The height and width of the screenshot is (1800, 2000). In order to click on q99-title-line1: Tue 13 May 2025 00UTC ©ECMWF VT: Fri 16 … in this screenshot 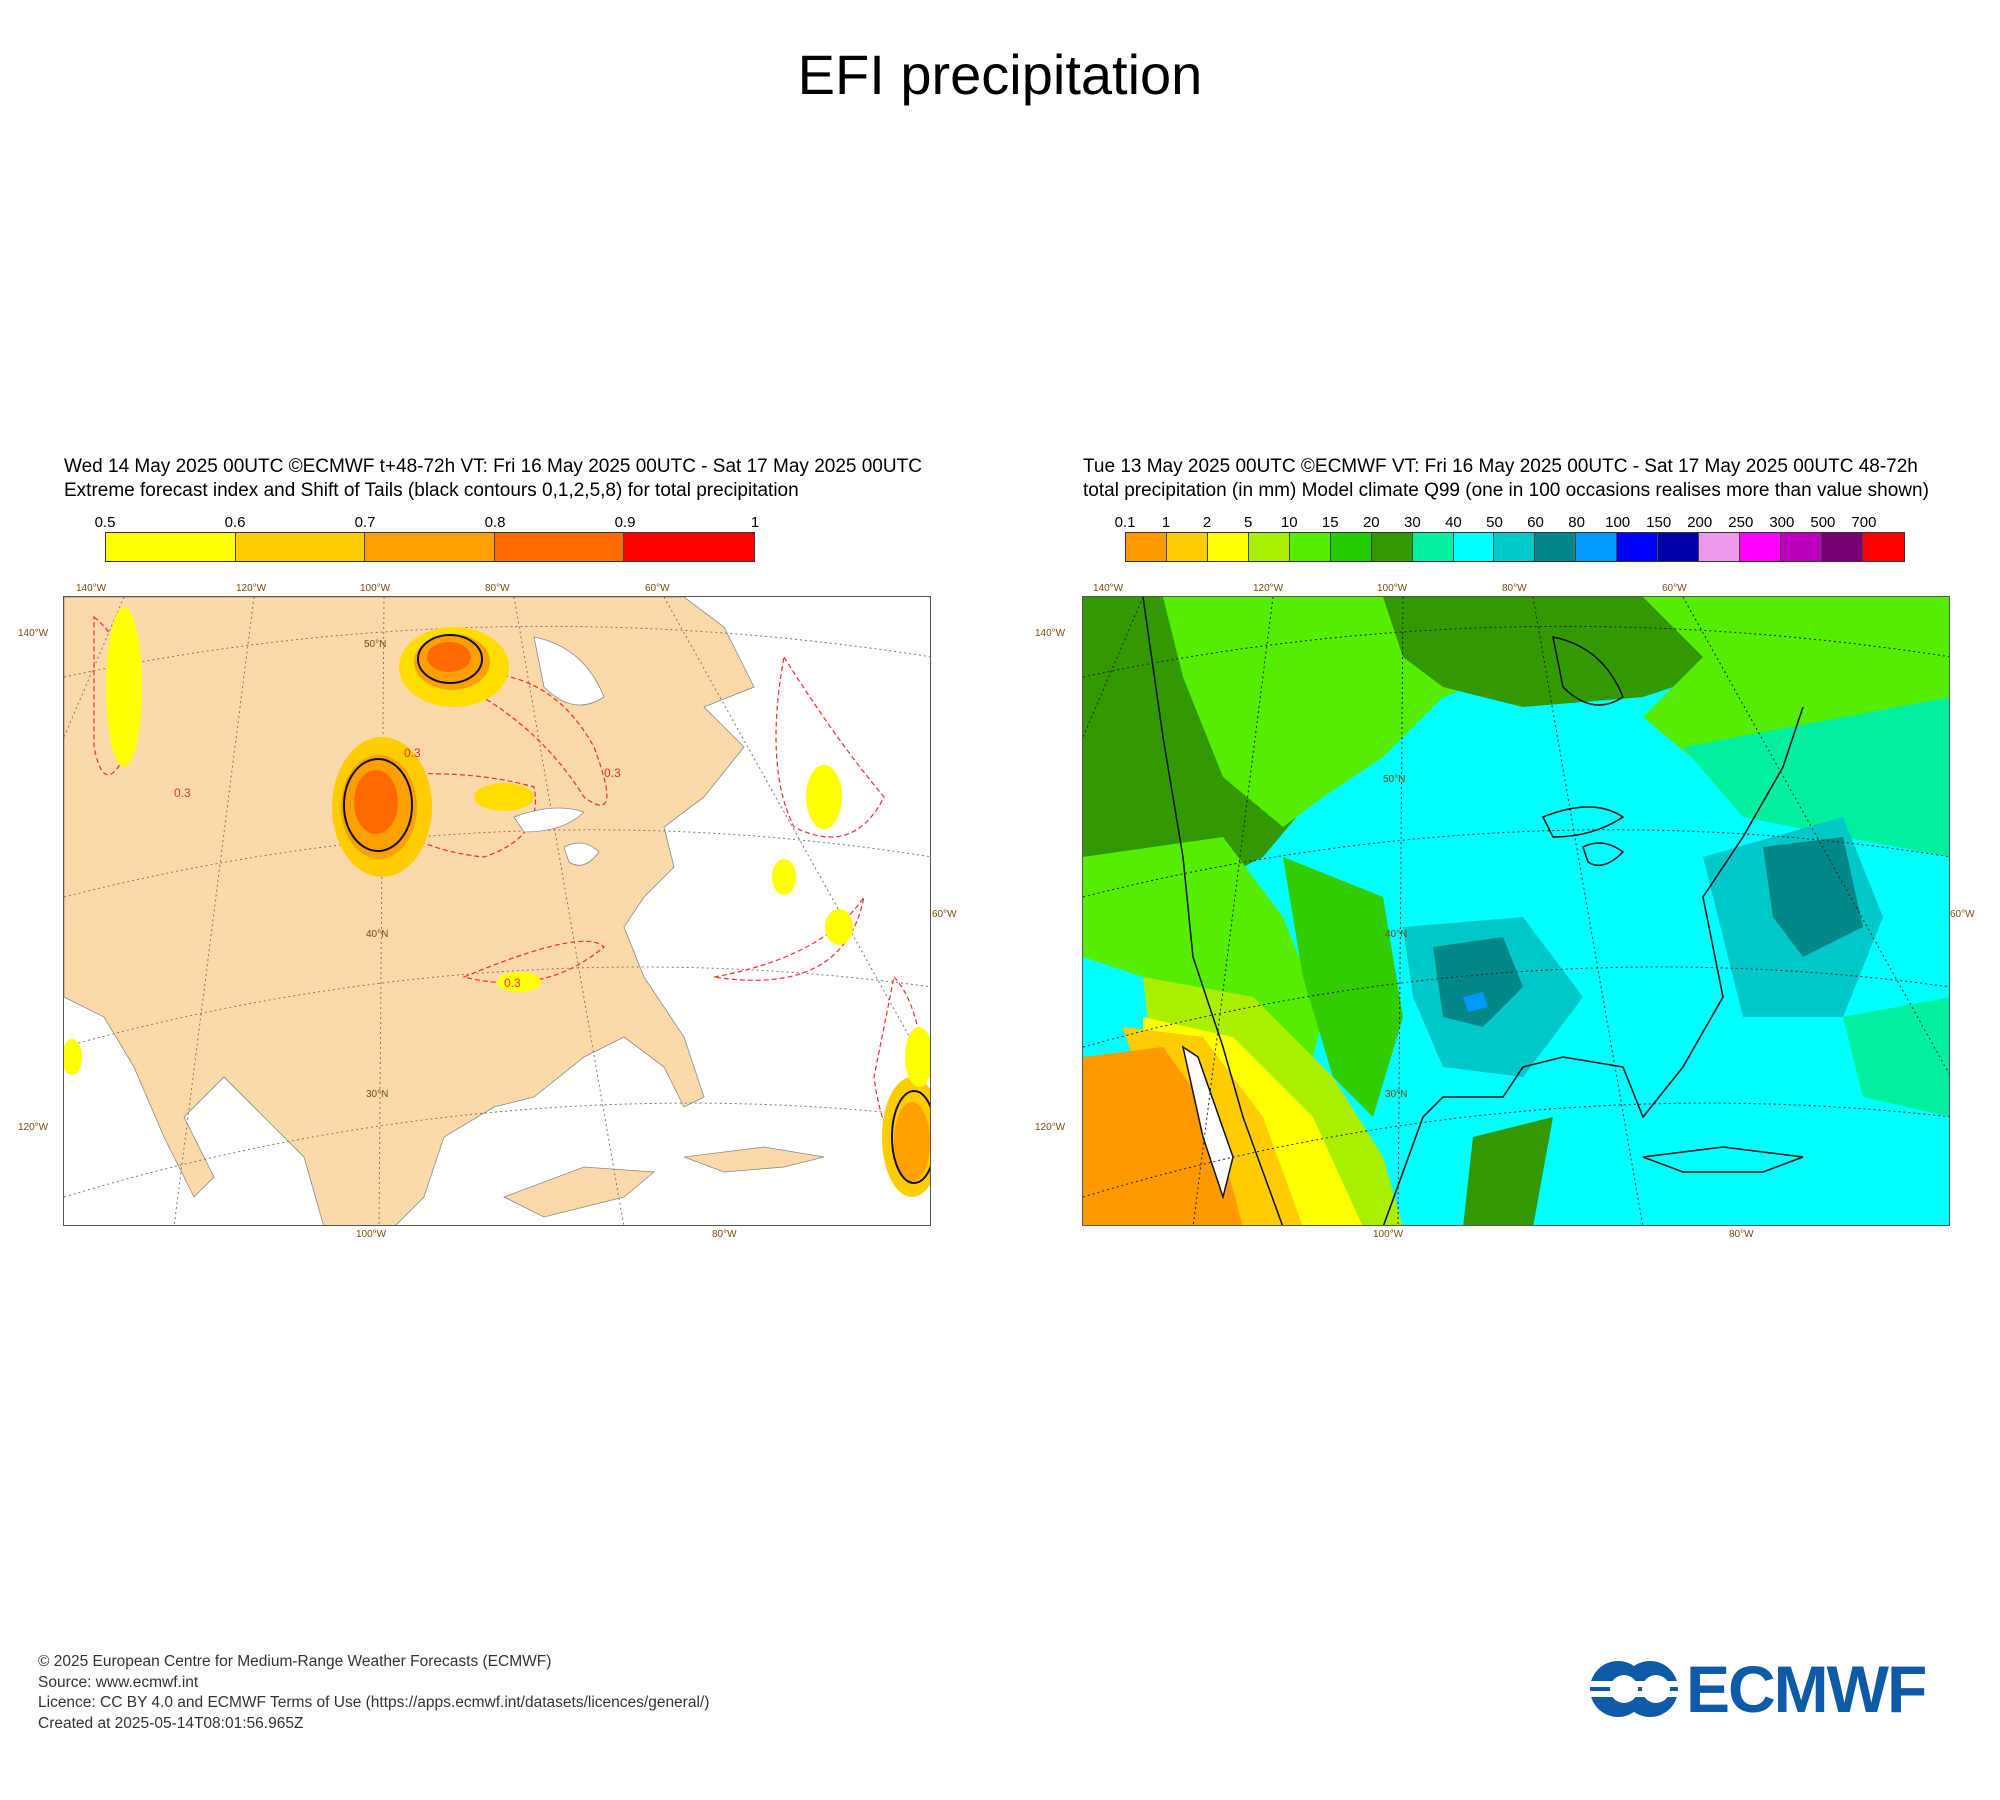, I will do `click(1500, 466)`.